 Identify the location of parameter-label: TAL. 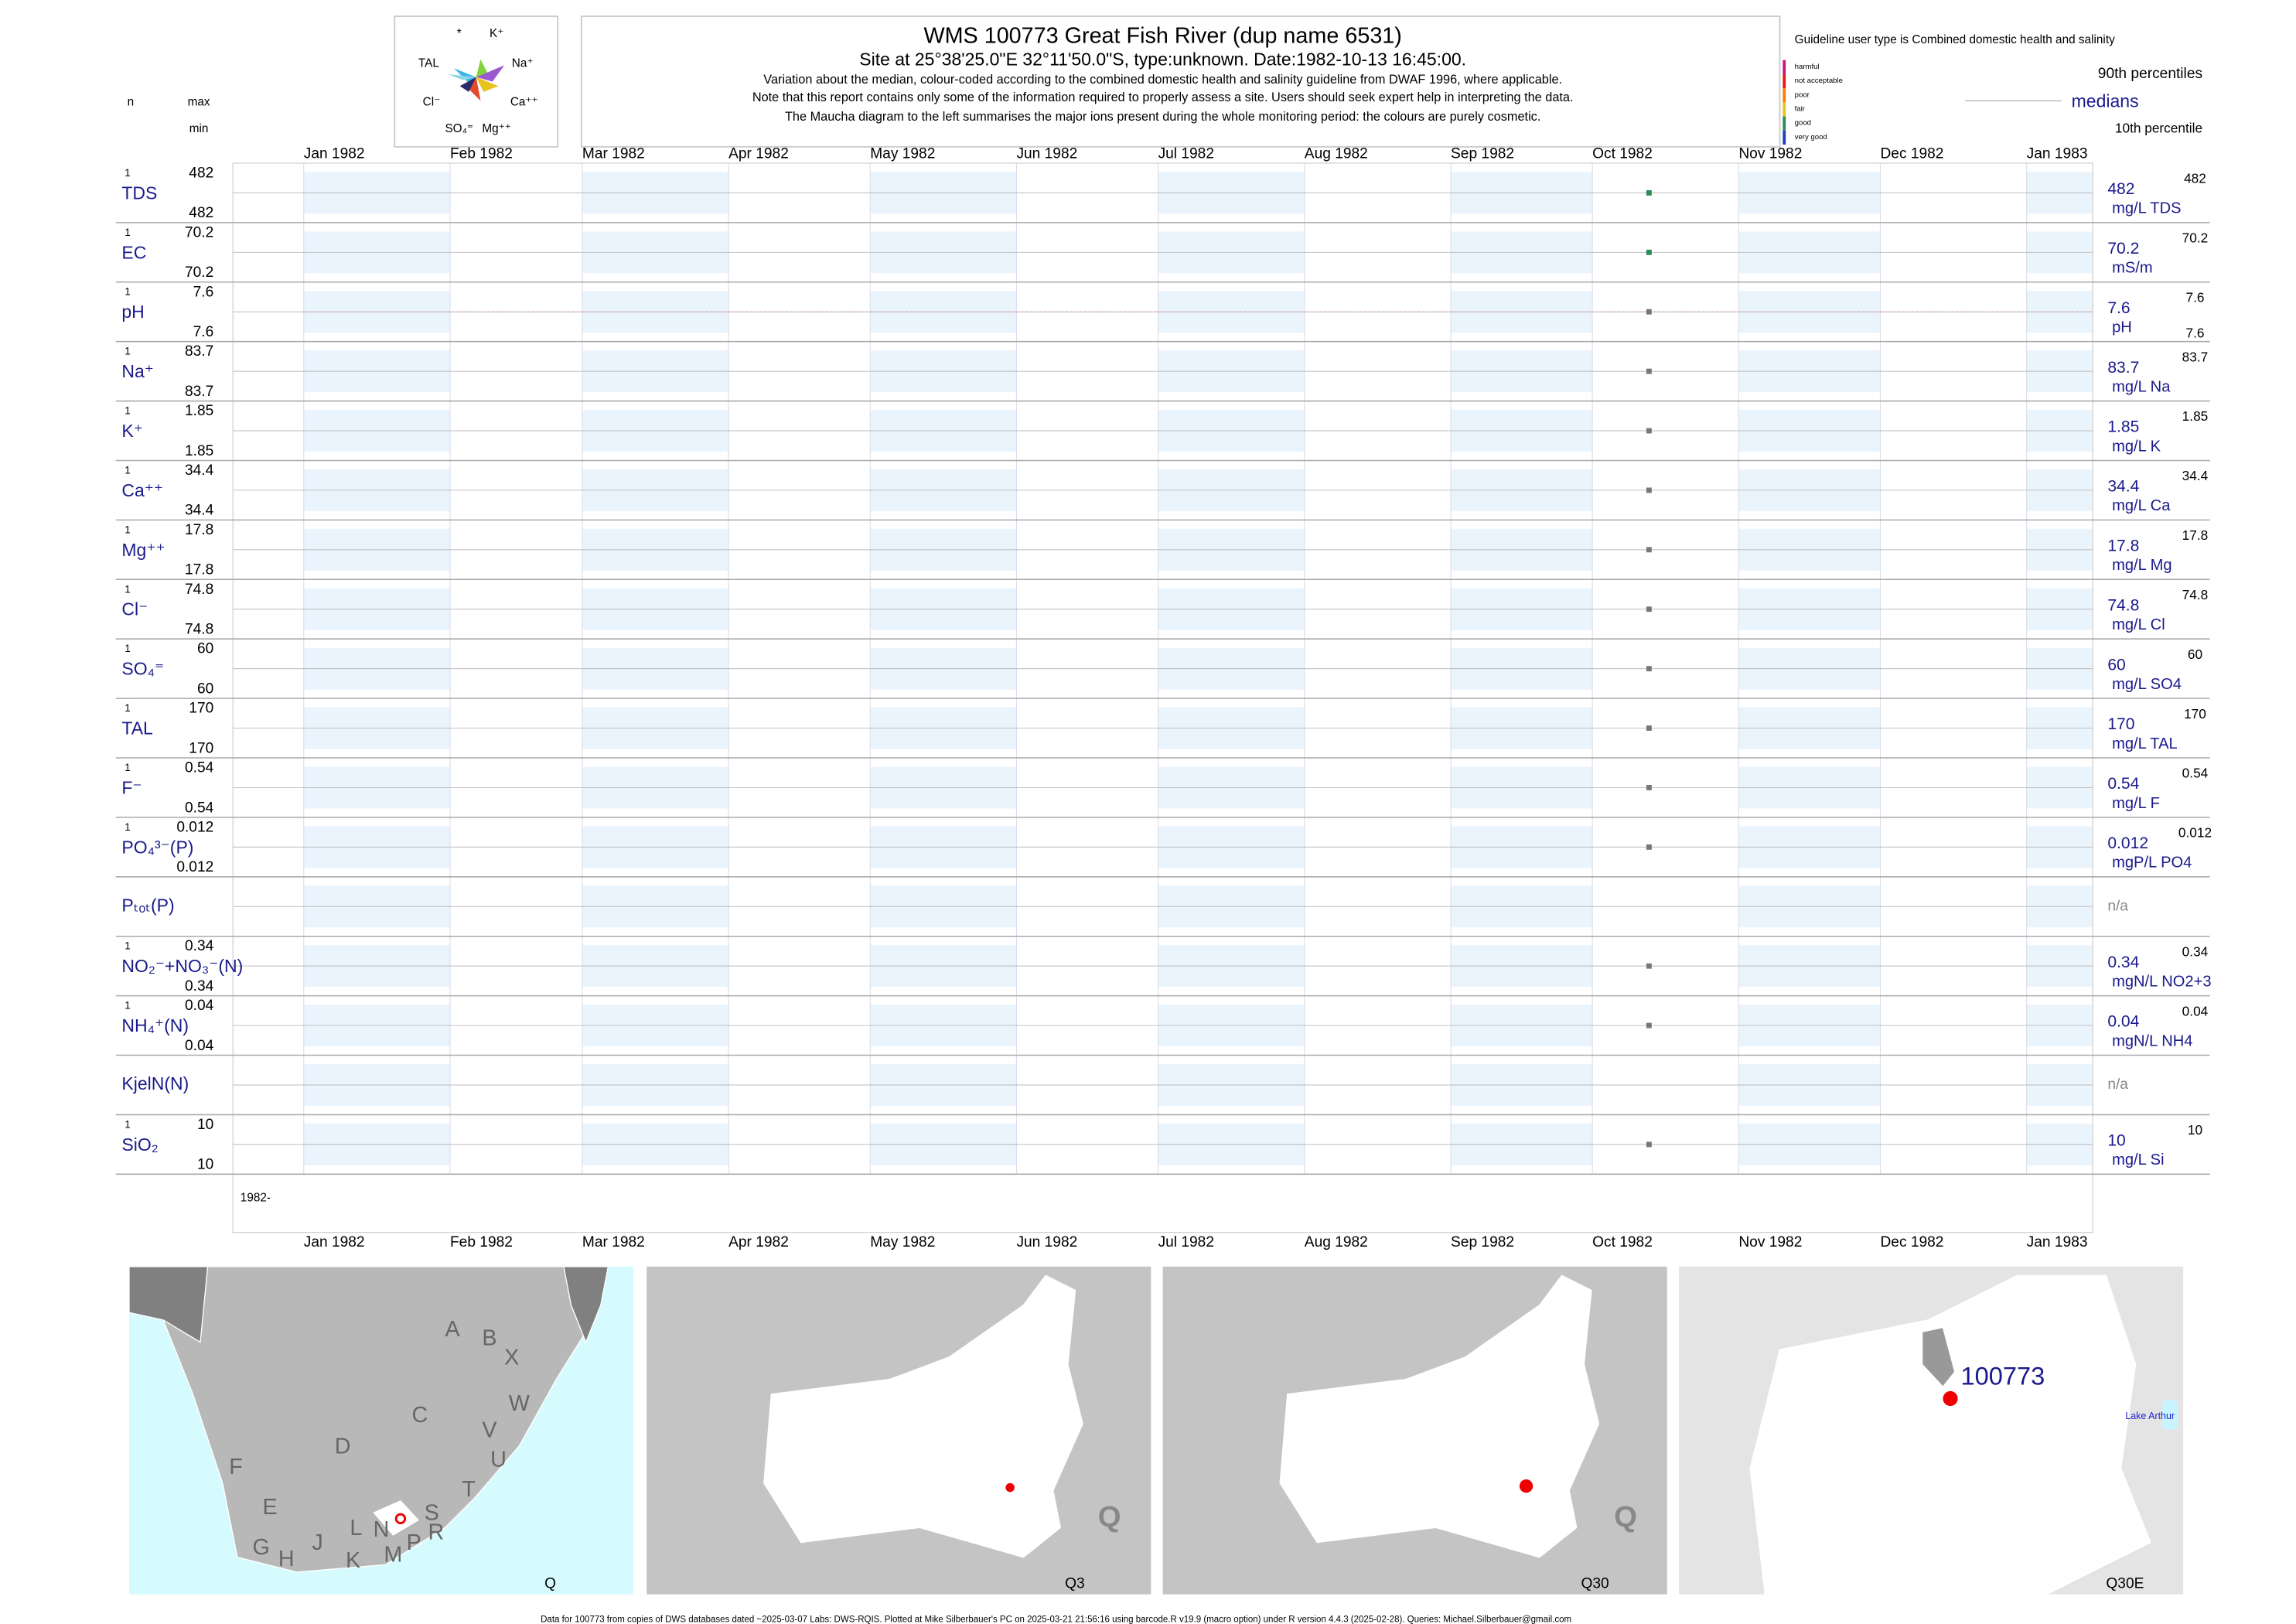
(137, 728).